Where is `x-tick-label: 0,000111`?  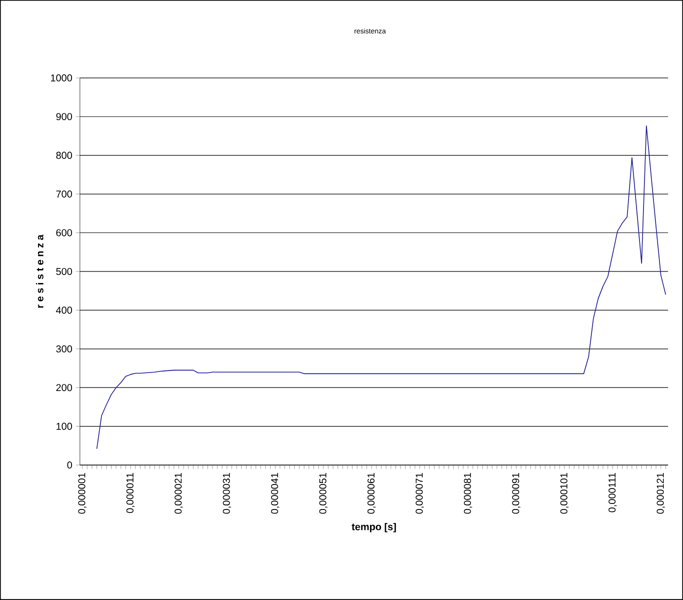 x-tick-label: 0,000111 is located at coordinates (612, 492).